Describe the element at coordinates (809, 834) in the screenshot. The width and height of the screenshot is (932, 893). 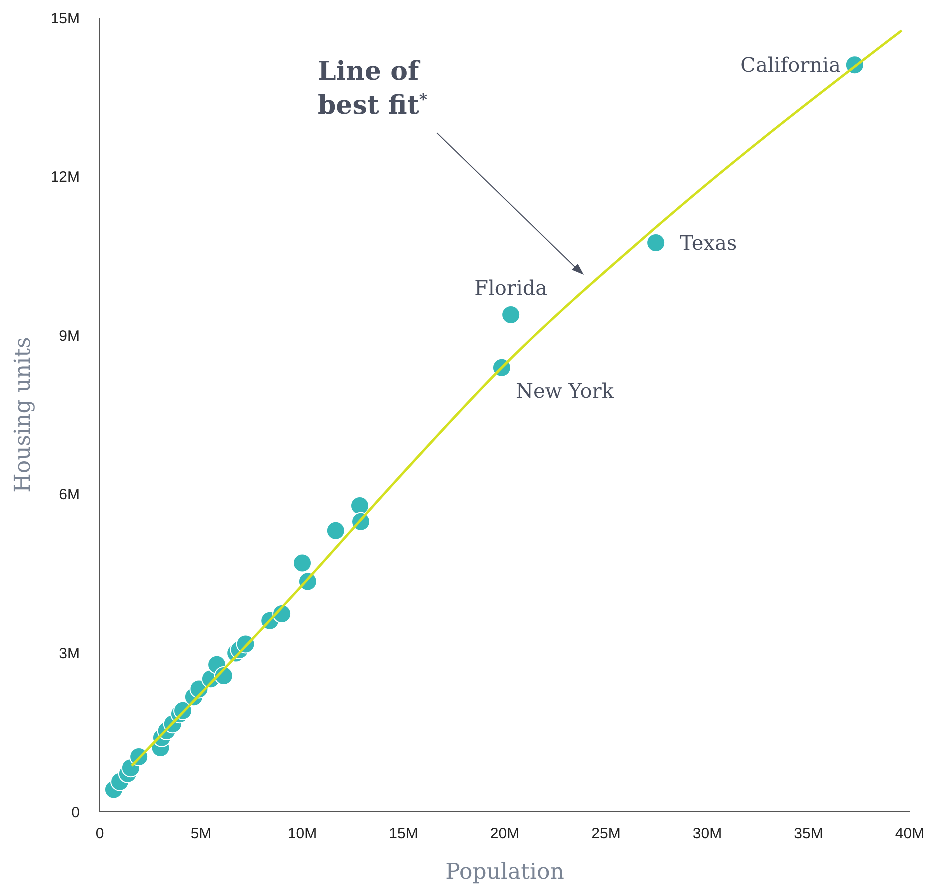
I see `x-tick-label: 35M` at that location.